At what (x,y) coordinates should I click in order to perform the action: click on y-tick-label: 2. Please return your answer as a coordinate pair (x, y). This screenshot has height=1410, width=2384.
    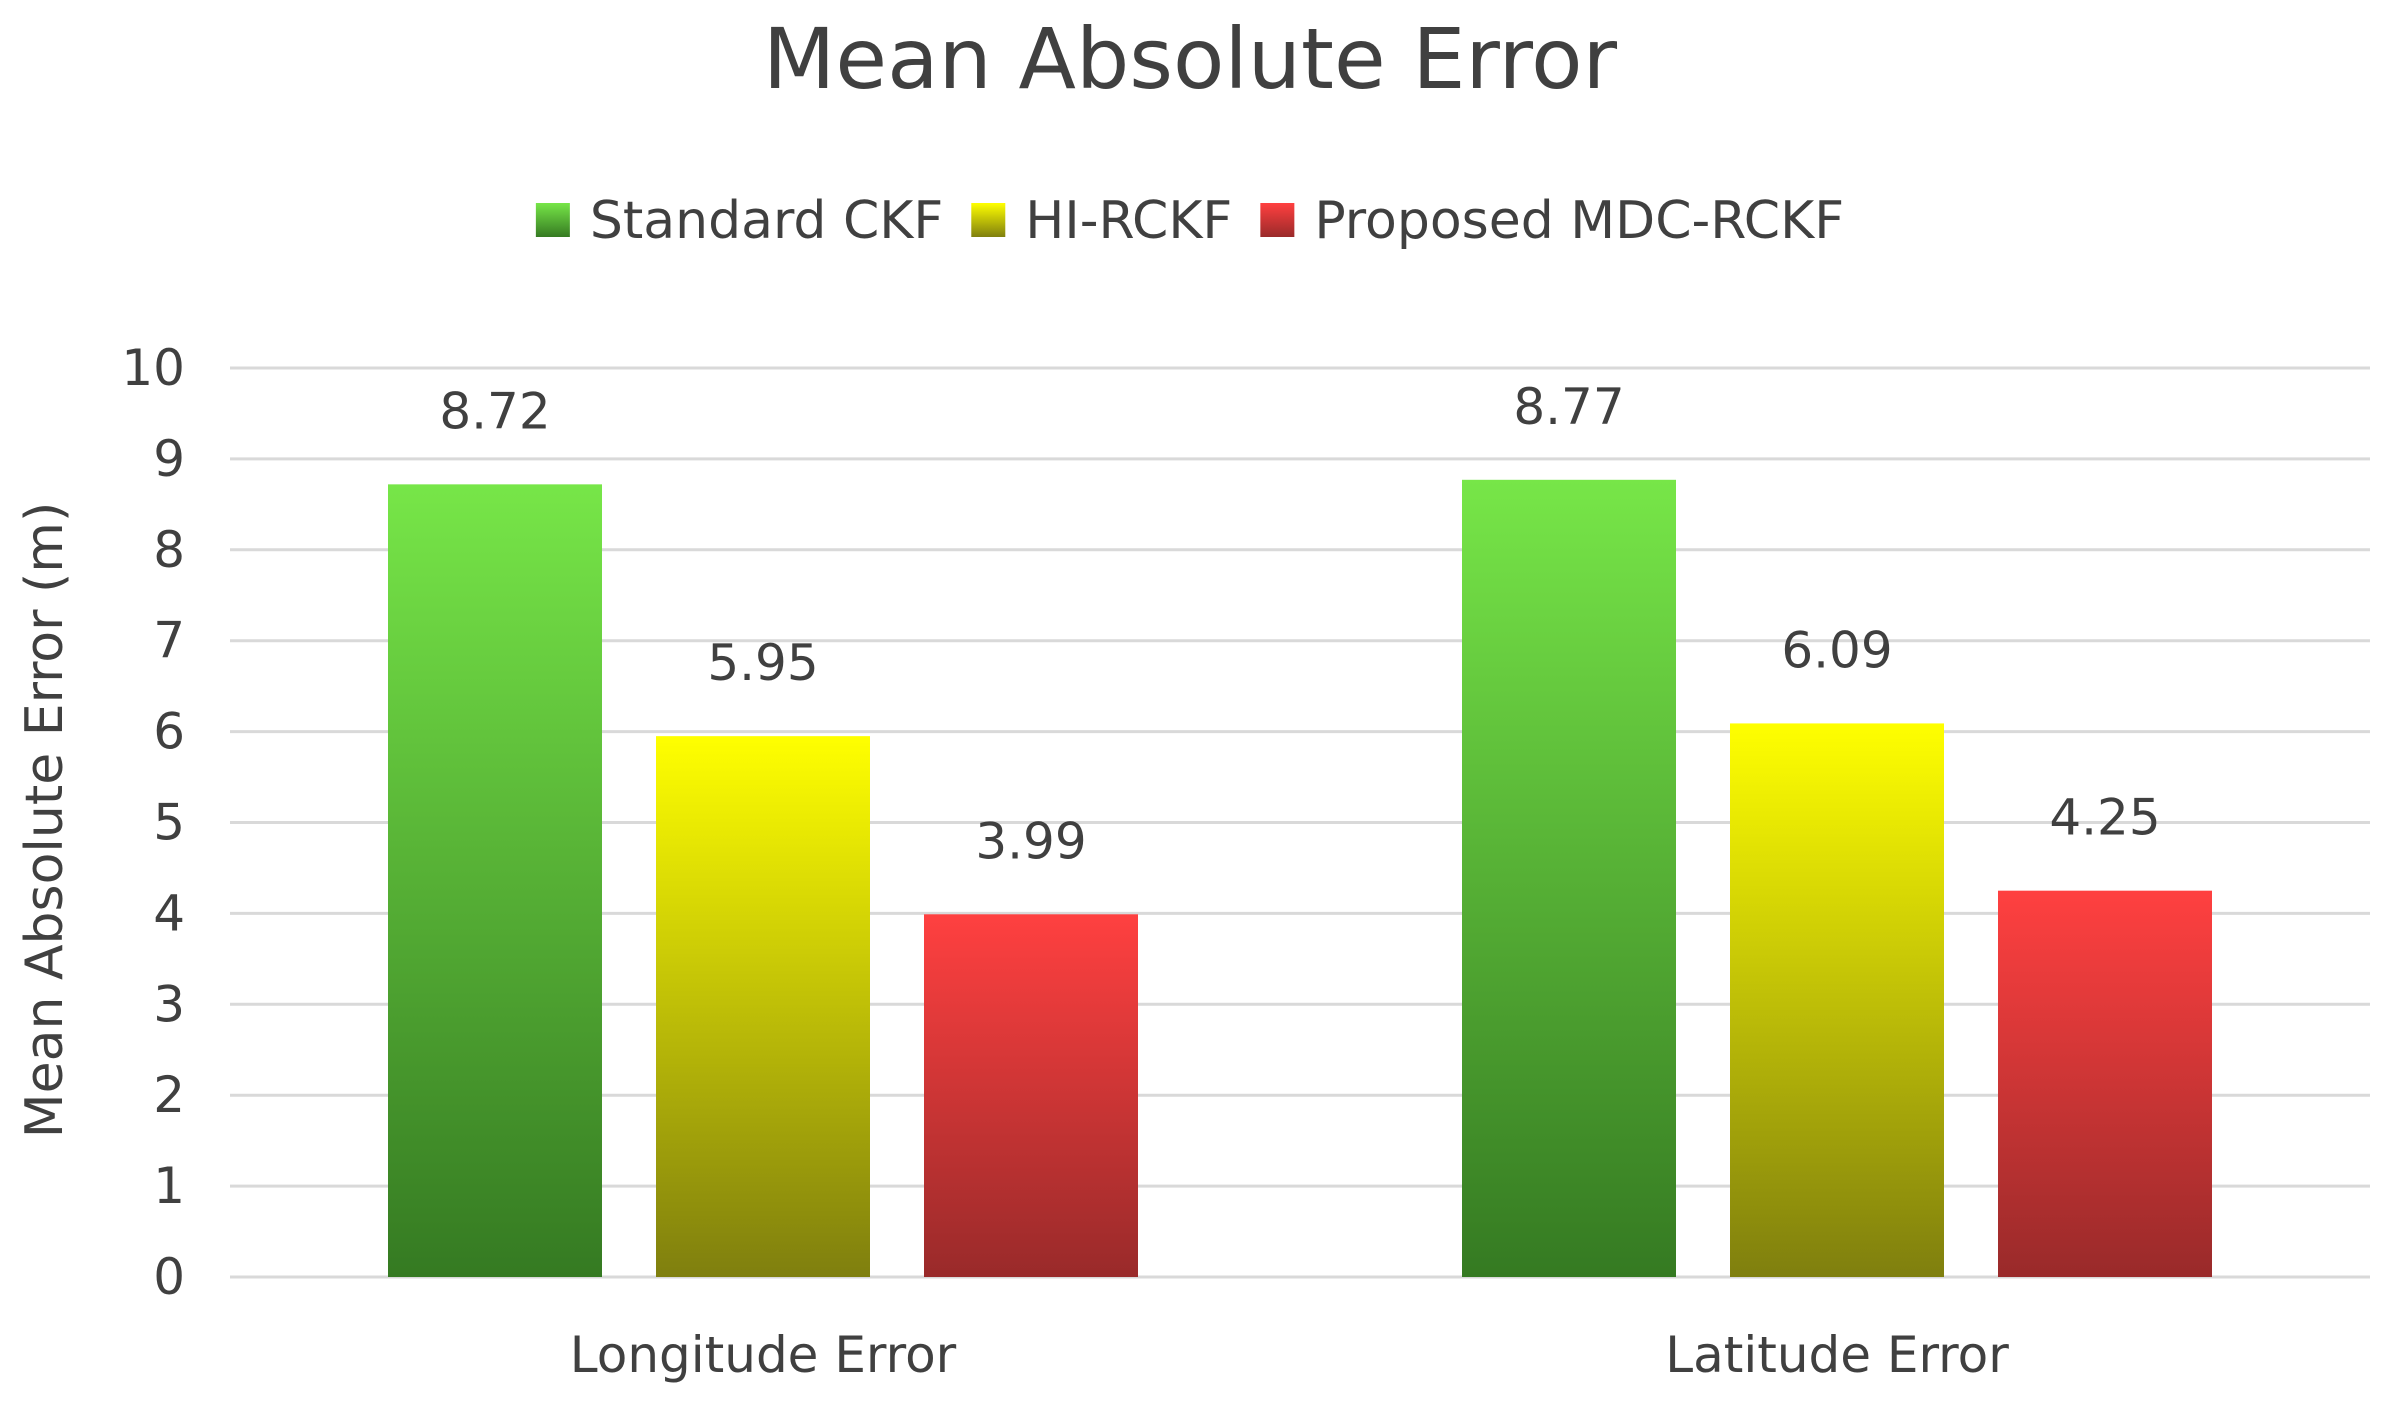
    Looking at the image, I should click on (169, 1095).